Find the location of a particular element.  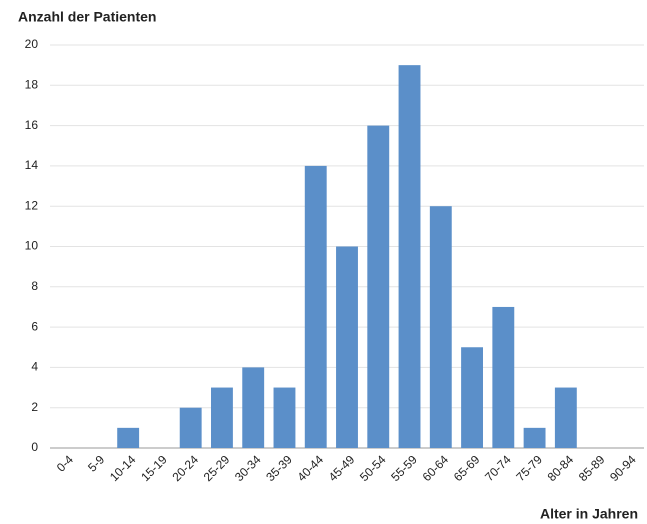

x-tick-label: 80-84 is located at coordinates (561, 468).